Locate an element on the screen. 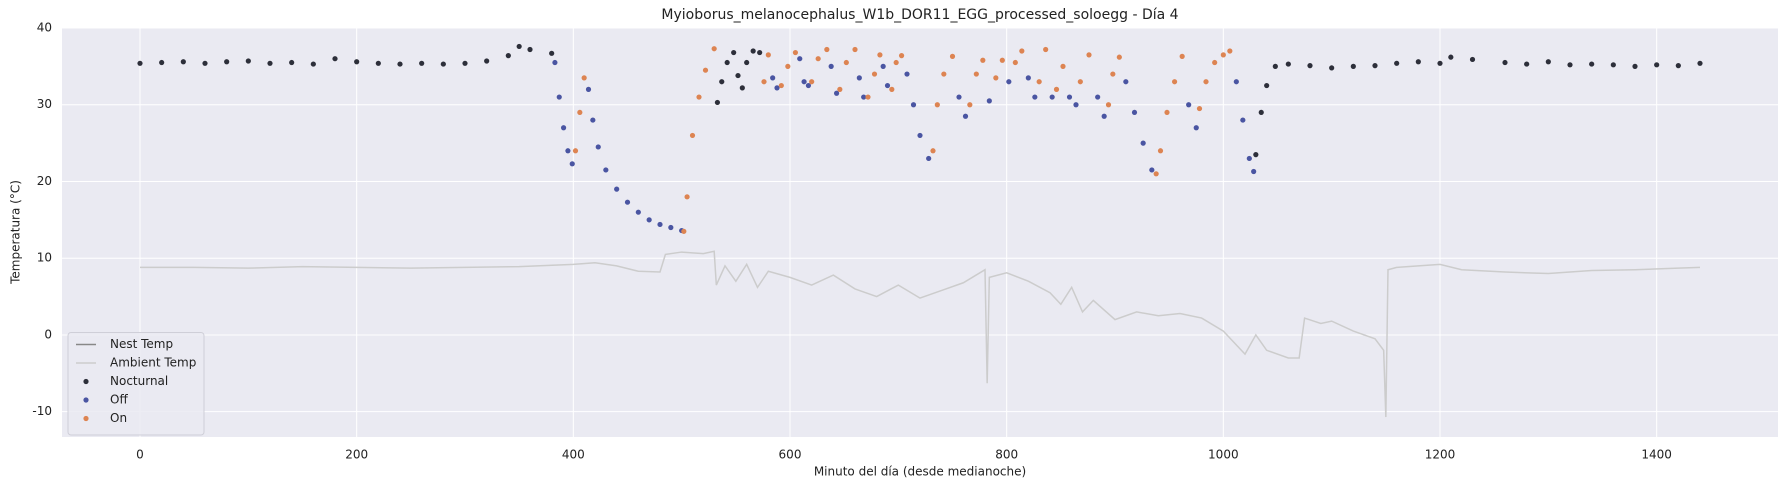  y-axis-label: Temperatura (°C) is located at coordinates (16, 232).